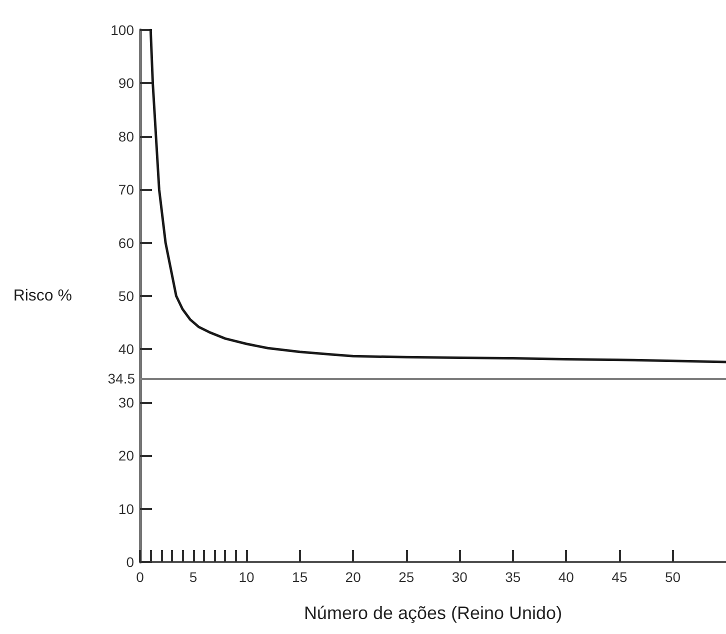 The height and width of the screenshot is (634, 726). I want to click on x-tick-label: 45, so click(620, 577).